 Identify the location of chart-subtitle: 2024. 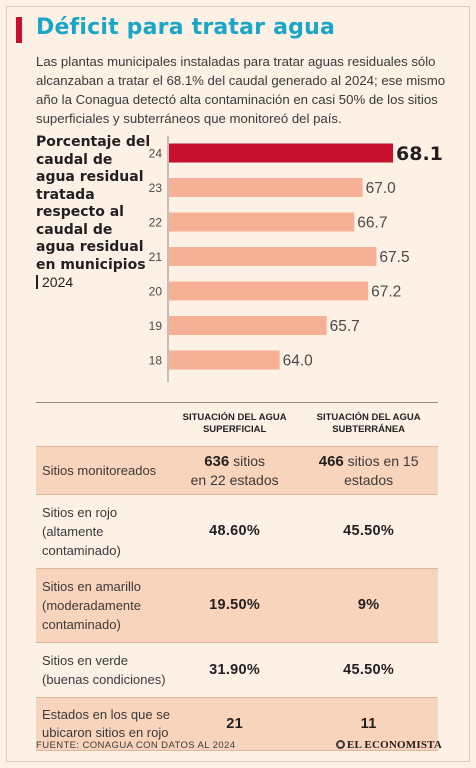
(58, 282).